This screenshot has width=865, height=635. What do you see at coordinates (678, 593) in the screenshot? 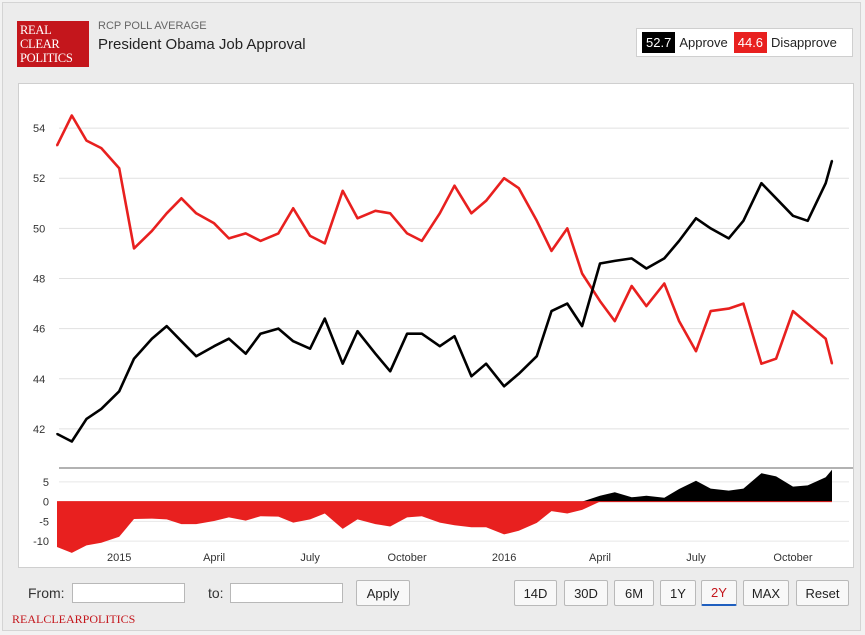
I see `range-1y-button: 1Y` at bounding box center [678, 593].